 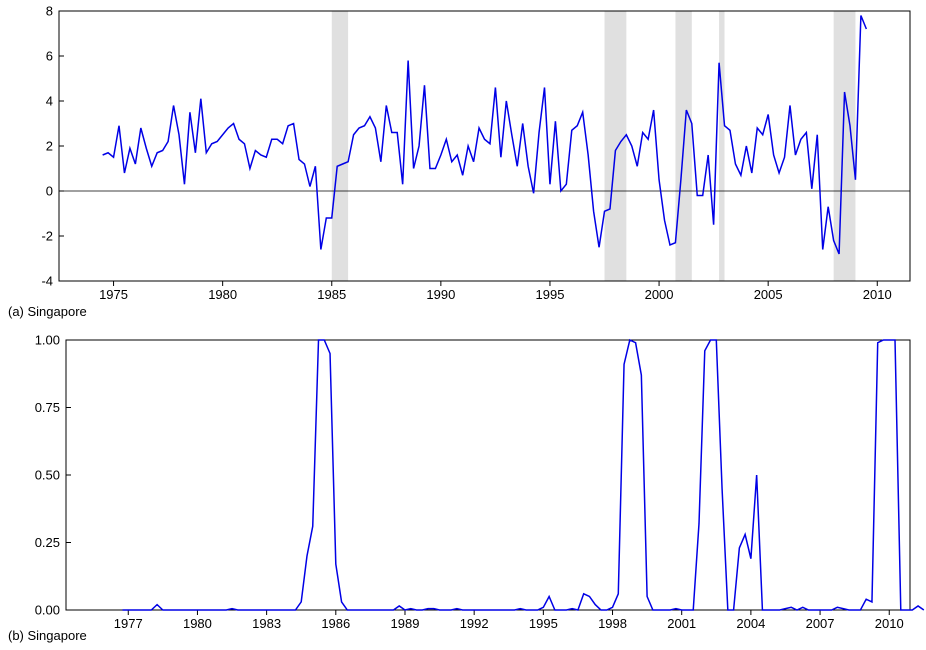 I want to click on x-tick-label: 2000, so click(x=659, y=294).